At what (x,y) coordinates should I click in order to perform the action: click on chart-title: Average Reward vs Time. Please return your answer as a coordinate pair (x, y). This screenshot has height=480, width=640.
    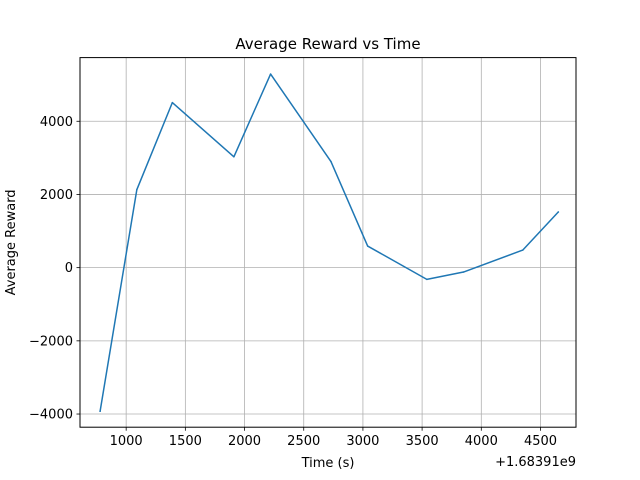
    Looking at the image, I should click on (327, 44).